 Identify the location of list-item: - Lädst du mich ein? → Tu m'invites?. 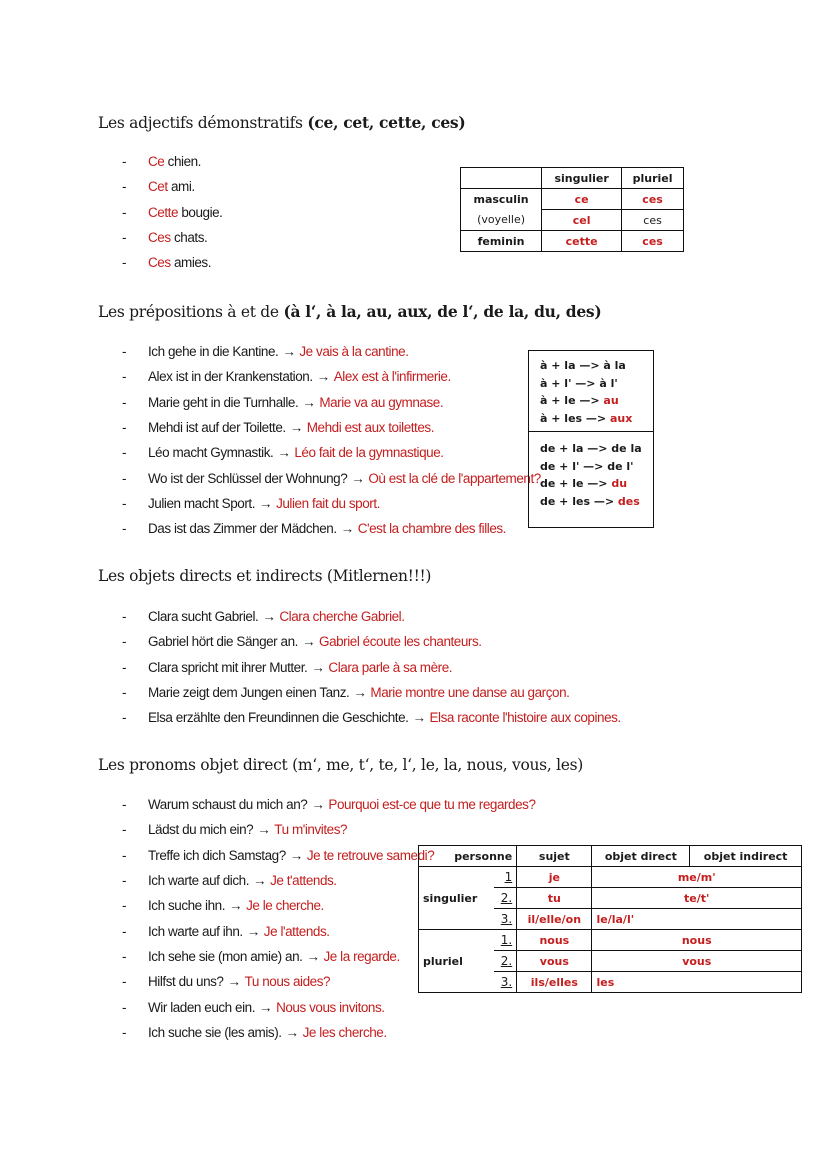
(329, 829).